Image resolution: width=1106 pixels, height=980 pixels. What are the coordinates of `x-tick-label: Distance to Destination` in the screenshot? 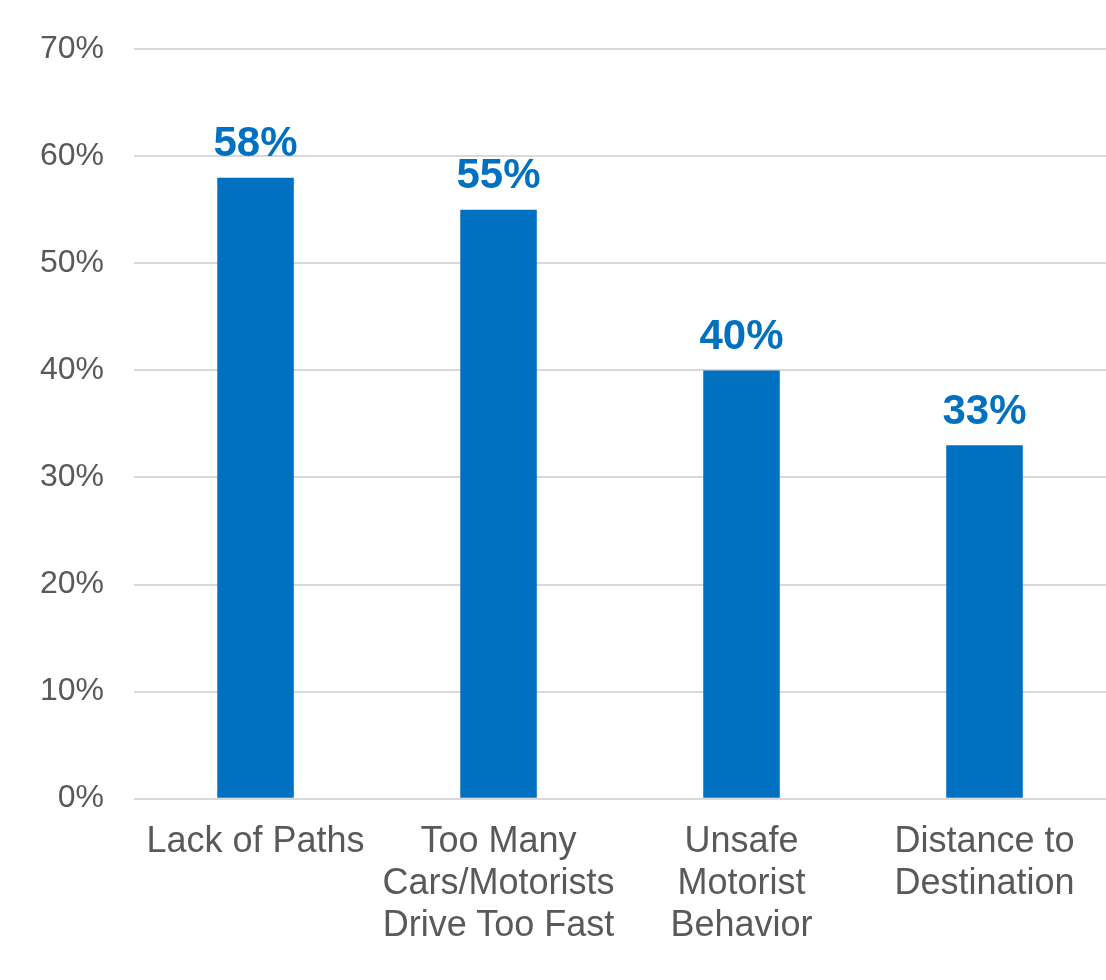 It's located at (984, 860).